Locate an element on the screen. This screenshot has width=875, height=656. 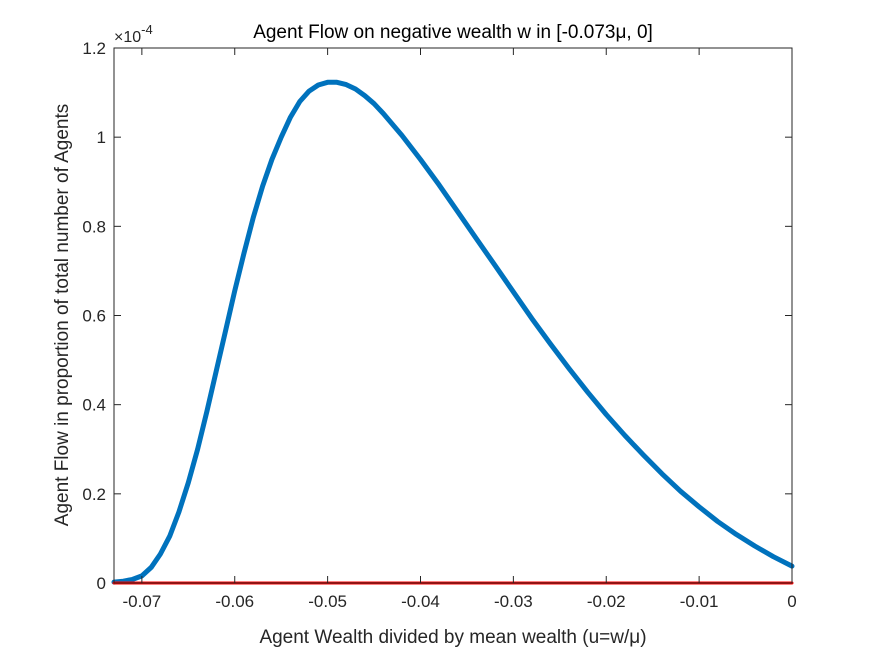
x-tick-label: 0 is located at coordinates (791, 601).